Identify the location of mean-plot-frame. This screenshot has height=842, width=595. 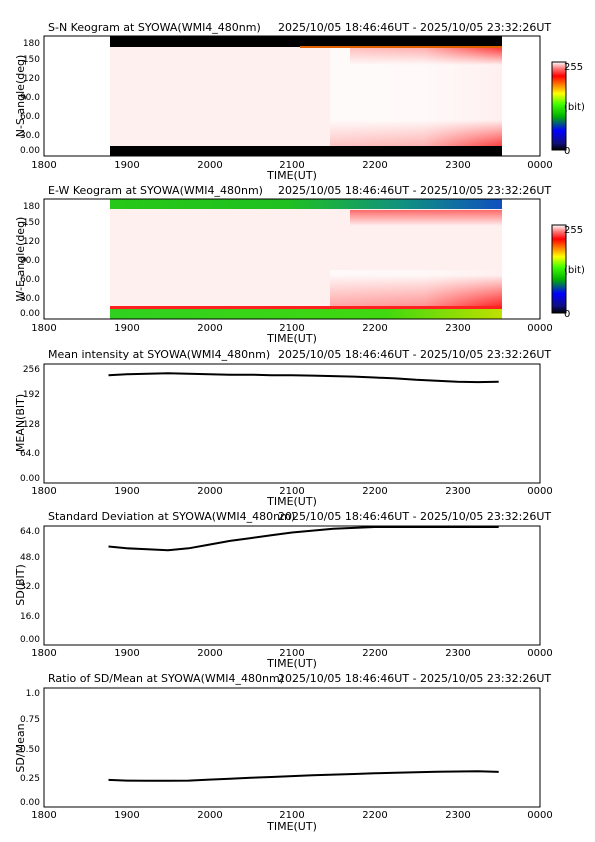
(292, 423).